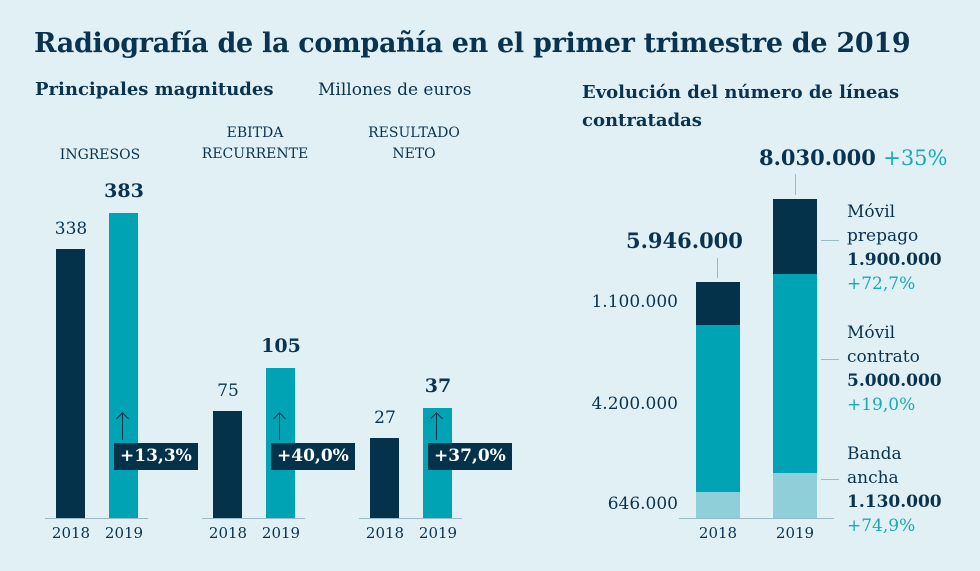 This screenshot has width=980, height=571. Describe the element at coordinates (718, 409) in the screenshot. I see `stack-2018-móvil-contrato` at that location.